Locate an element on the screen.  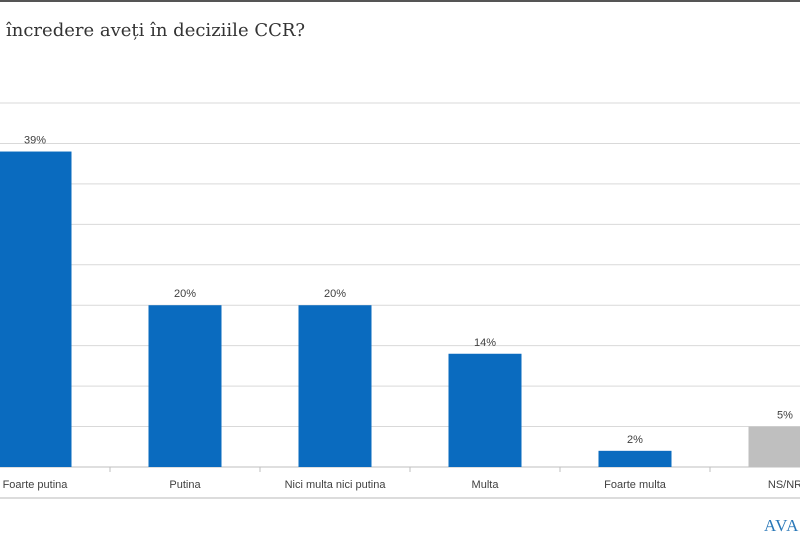
x-tick-label: Nici multa nici putina is located at coordinates (336, 485).